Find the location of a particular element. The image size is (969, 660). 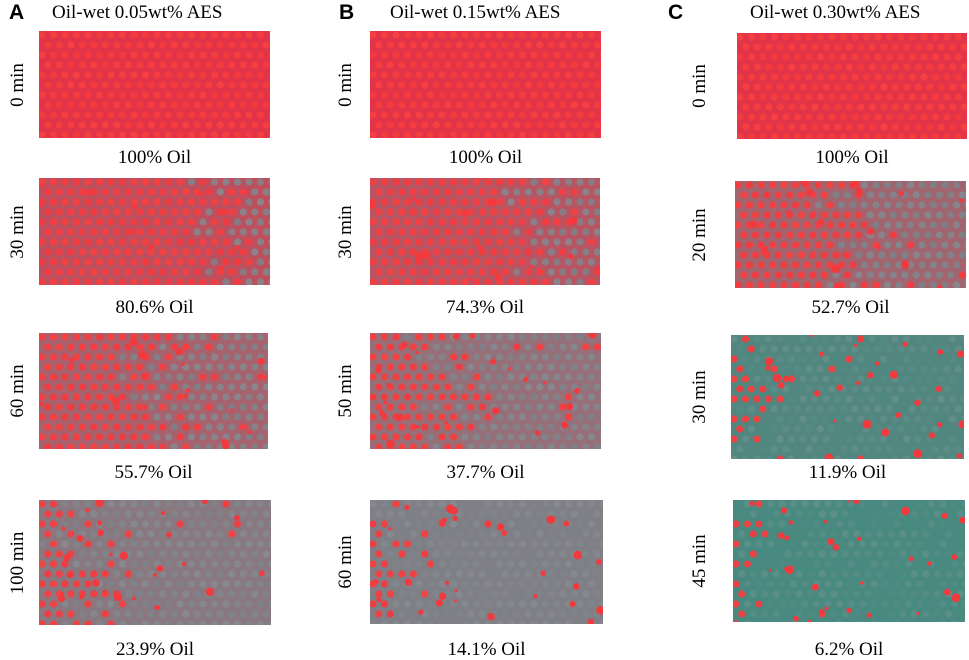

oil-saturation-label: 55.7% Oil is located at coordinates (153, 472).